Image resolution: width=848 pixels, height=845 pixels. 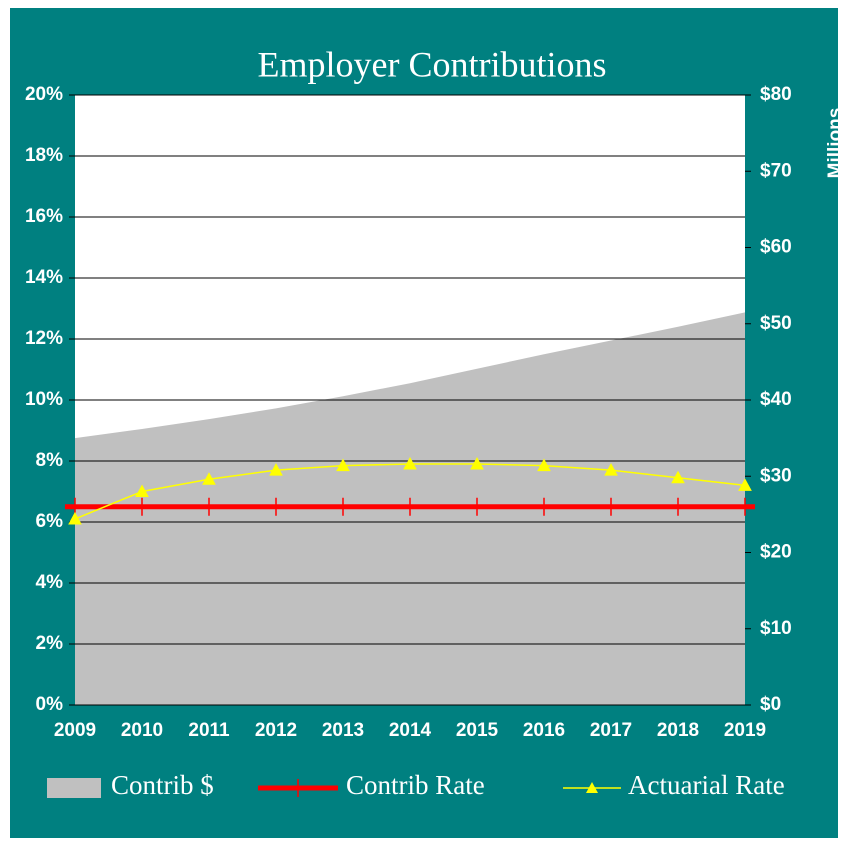 What do you see at coordinates (50, 521) in the screenshot?
I see `y-tick-label: 6%` at bounding box center [50, 521].